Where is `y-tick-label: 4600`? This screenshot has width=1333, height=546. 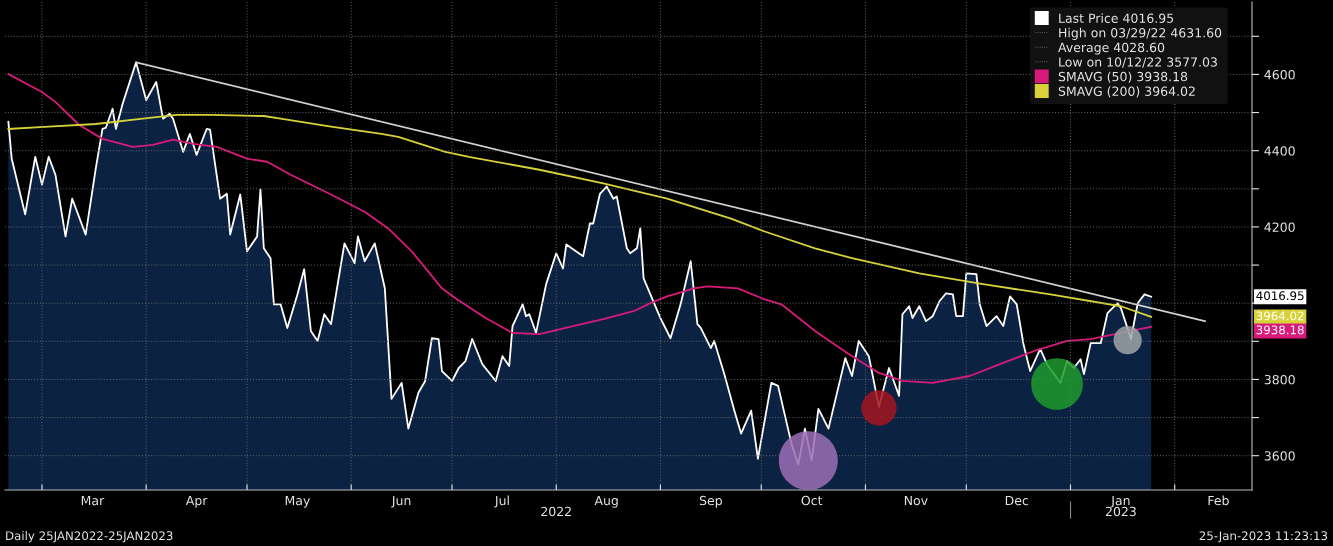
y-tick-label: 4600 is located at coordinates (1279, 74).